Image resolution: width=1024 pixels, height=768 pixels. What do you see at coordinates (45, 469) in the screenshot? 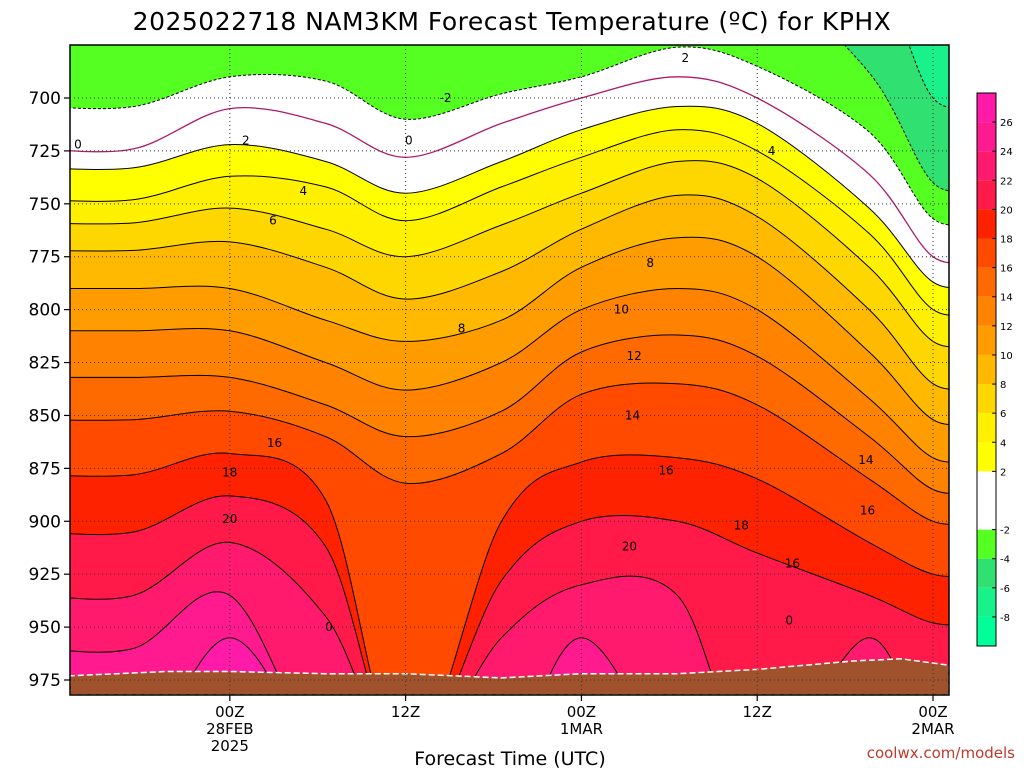
I see `y-tick-label: 875` at bounding box center [45, 469].